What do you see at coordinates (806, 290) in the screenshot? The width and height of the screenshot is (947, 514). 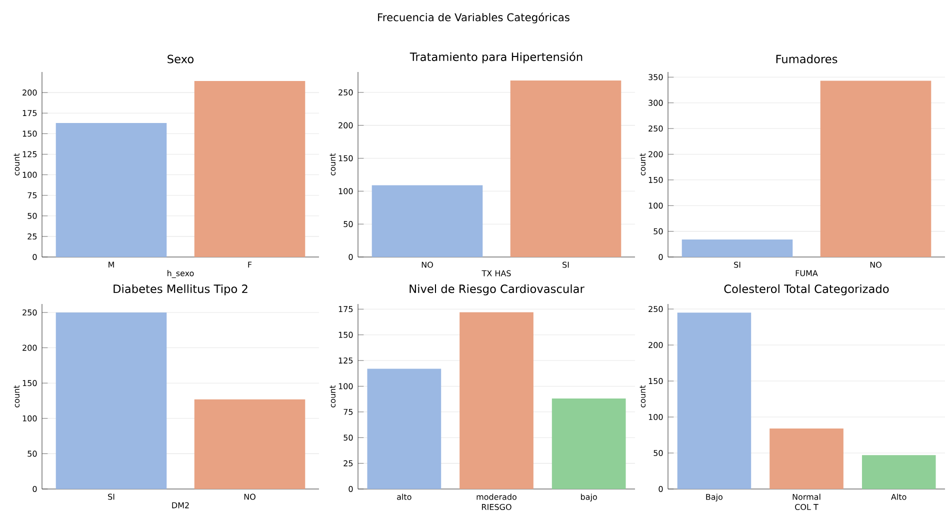 I see `chart-title: Colesterol Total Categorizado` at bounding box center [806, 290].